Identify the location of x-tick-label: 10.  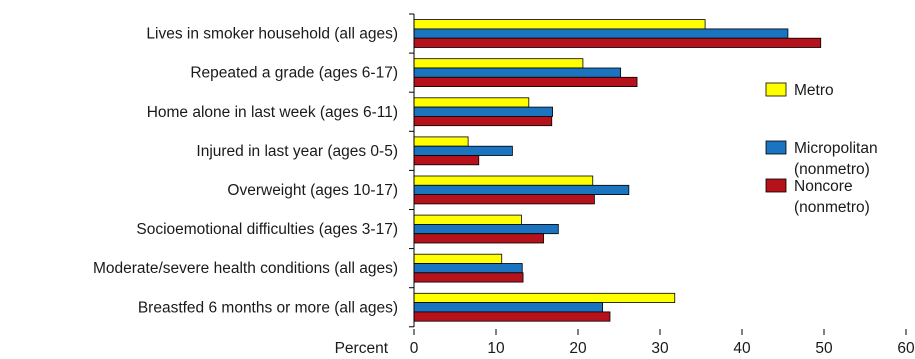
(496, 348).